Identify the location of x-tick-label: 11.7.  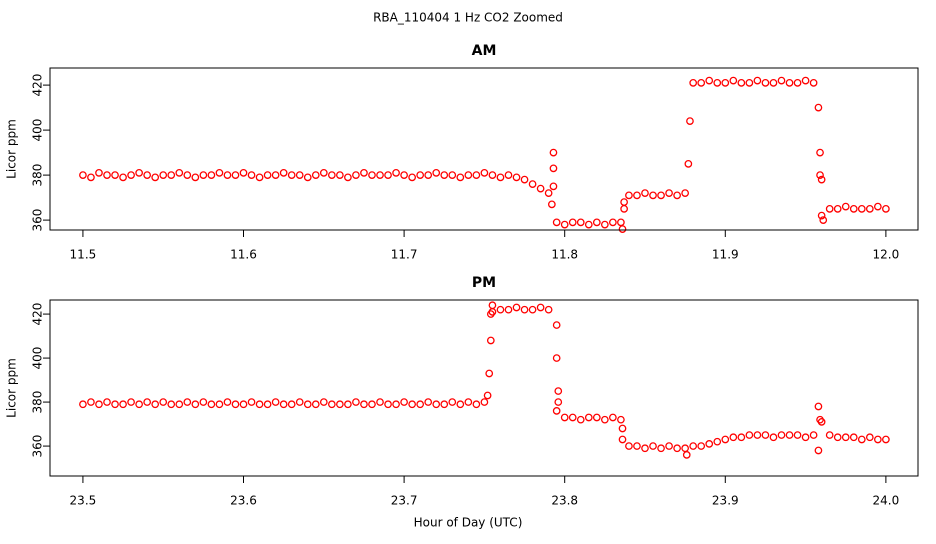
(404, 255).